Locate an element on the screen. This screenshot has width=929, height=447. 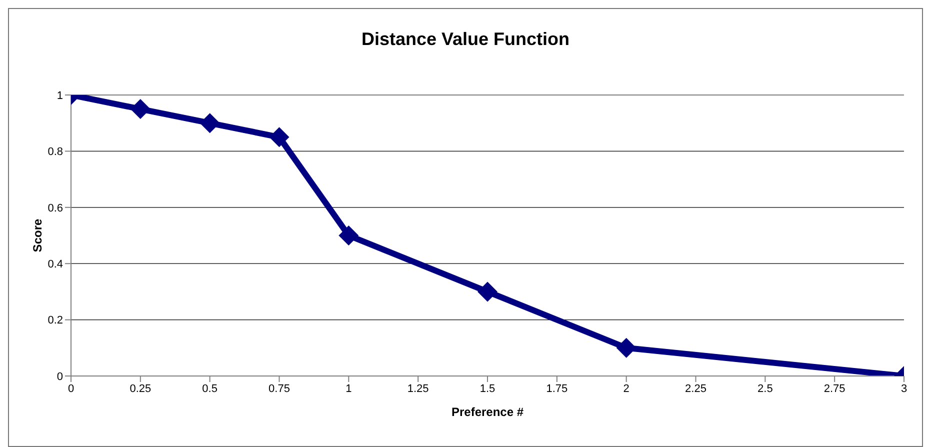
chart-title: Distance Value Function is located at coordinates (465, 39).